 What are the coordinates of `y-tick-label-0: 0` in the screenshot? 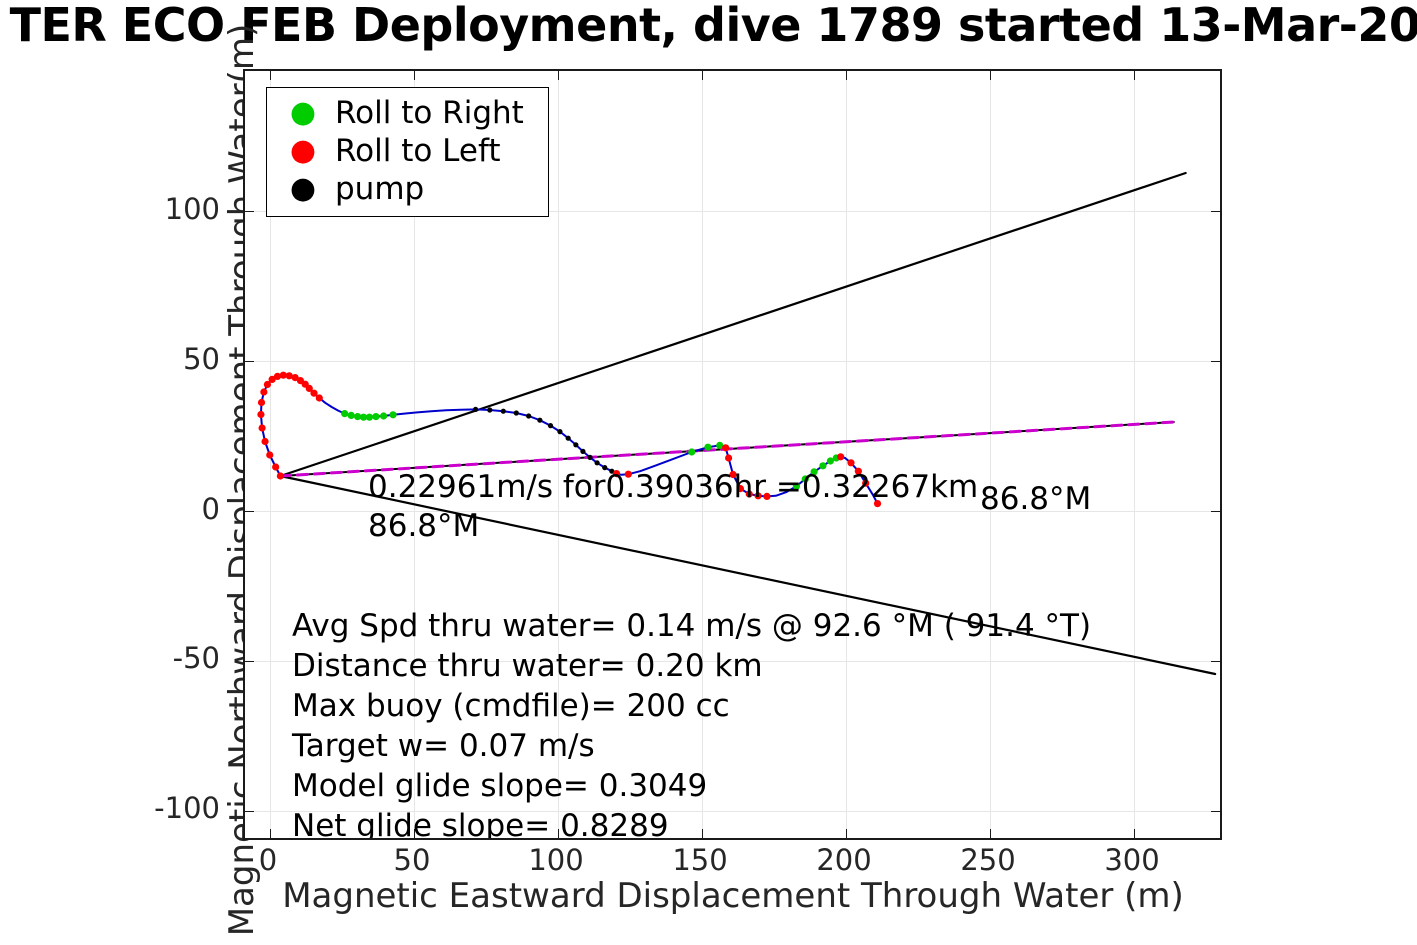 It's located at (210, 509).